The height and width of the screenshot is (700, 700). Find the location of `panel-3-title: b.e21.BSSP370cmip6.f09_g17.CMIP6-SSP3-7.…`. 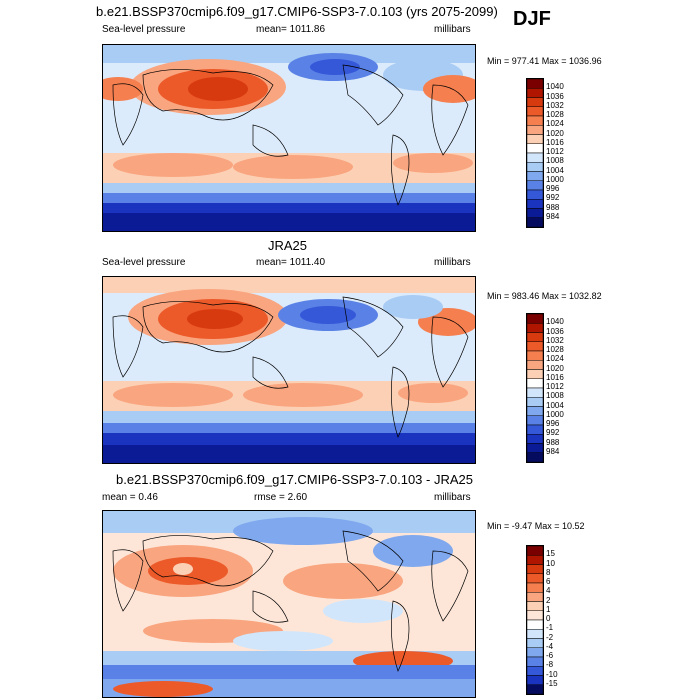

panel-3-title: b.e21.BSSP370cmip6.f09_g17.CMIP6-SSP3-7.… is located at coordinates (294, 479).